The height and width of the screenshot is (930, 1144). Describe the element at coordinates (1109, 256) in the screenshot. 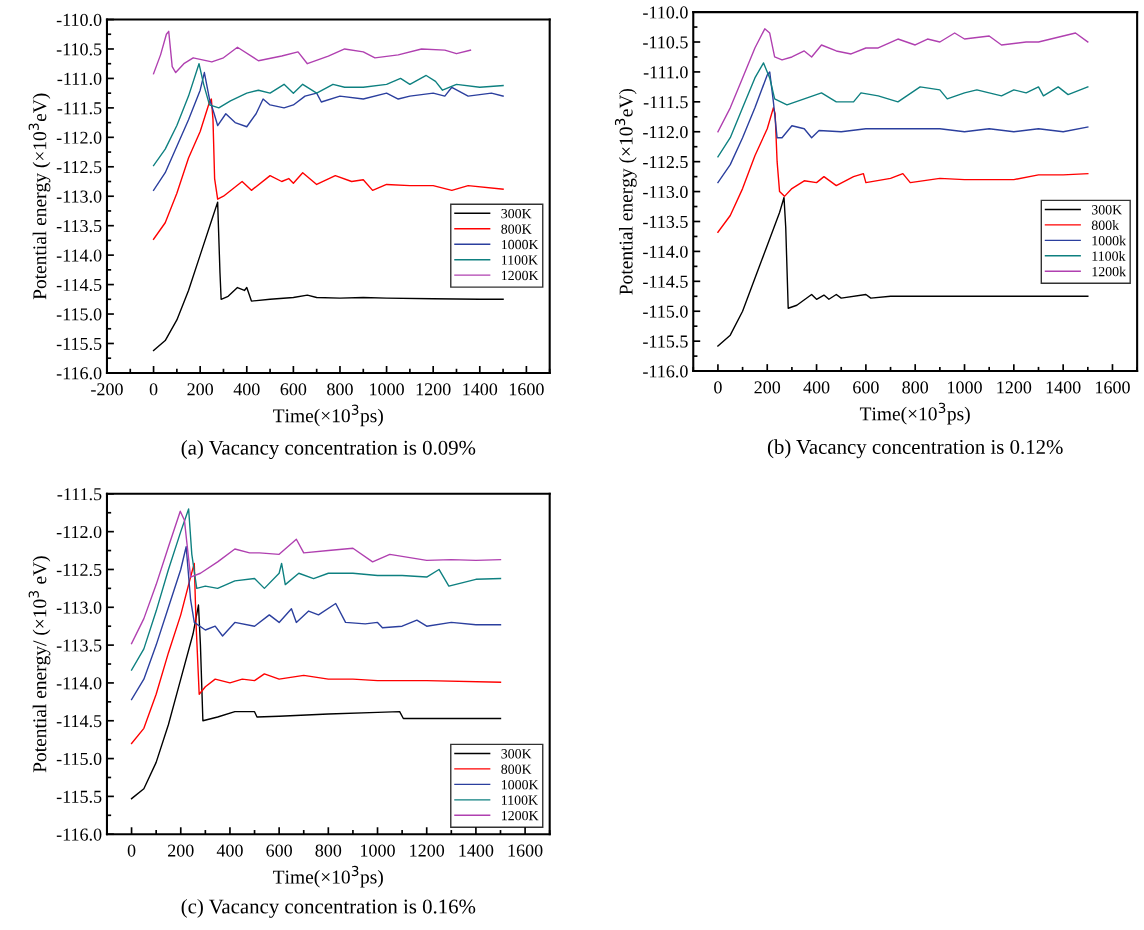

I see `legend-label: 1100k` at that location.